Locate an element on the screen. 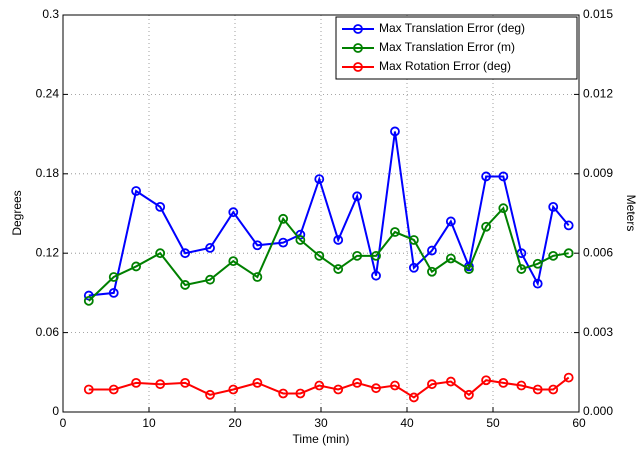 The image size is (636, 450). x-tick-label: 60 is located at coordinates (579, 423).